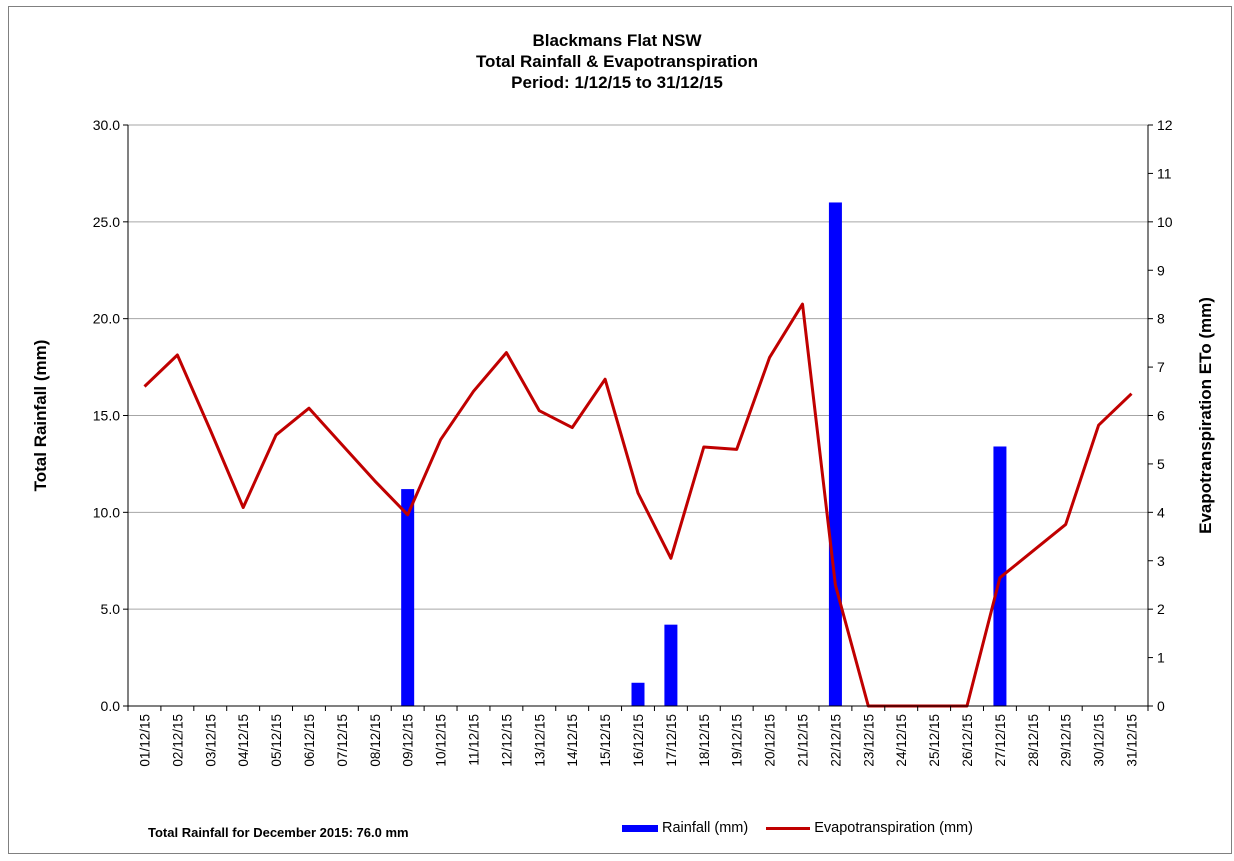 The image size is (1234, 861). I want to click on x-tick-label: 13/12/15, so click(539, 740).